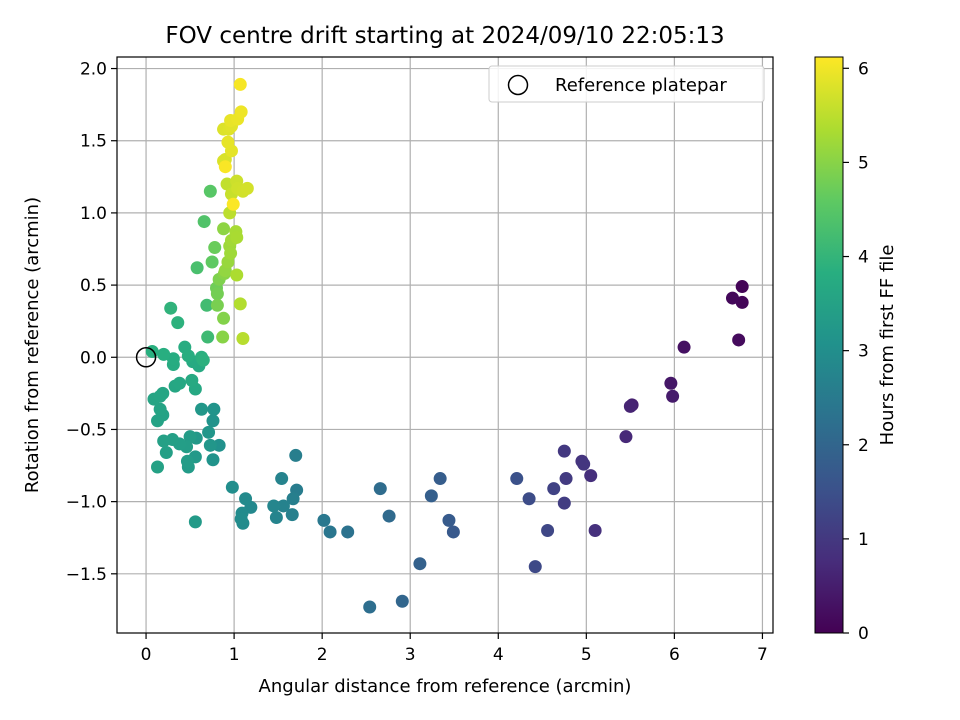  What do you see at coordinates (887, 345) in the screenshot?
I see `colorbar-label: Hours from first FF file` at bounding box center [887, 345].